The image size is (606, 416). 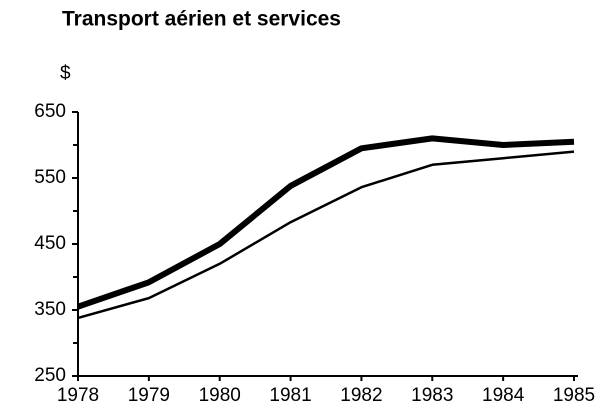 I want to click on x-tick-label: 1980, so click(x=220, y=395).